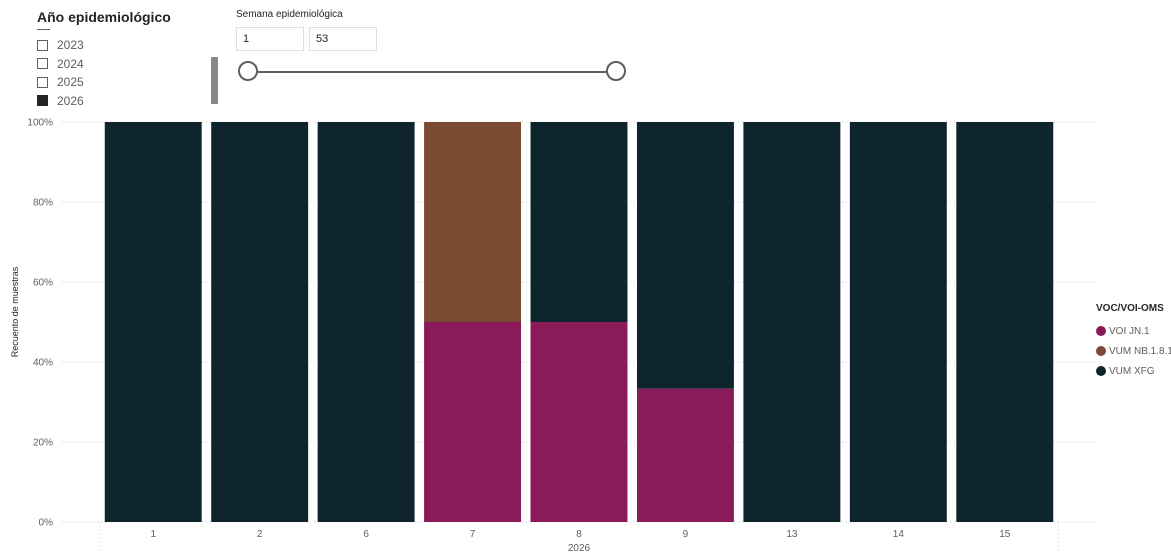 The height and width of the screenshot is (556, 1171). Describe the element at coordinates (104, 17) in the screenshot. I see `year-slicer-title: Año epidemiológico` at that location.